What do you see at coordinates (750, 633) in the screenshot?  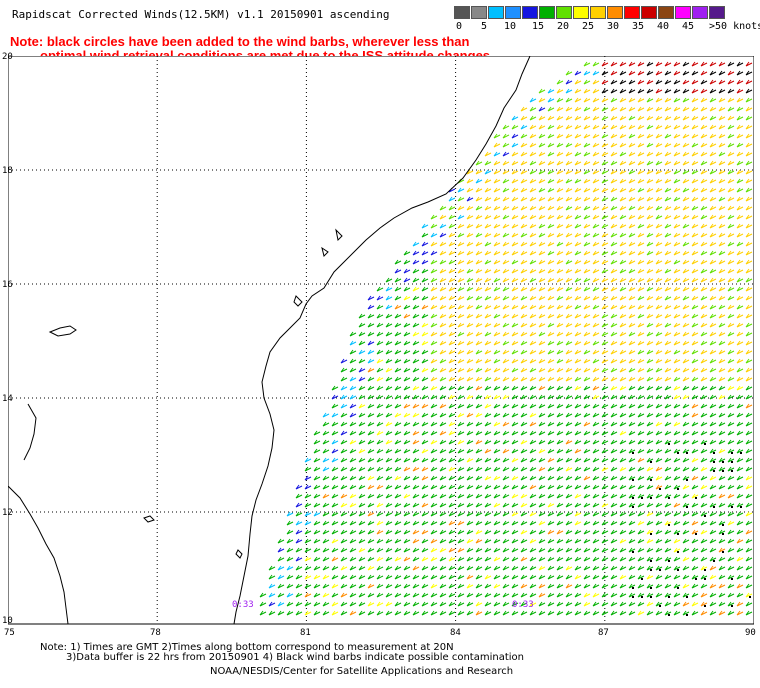 I see `lon-label-90: 90` at bounding box center [750, 633].